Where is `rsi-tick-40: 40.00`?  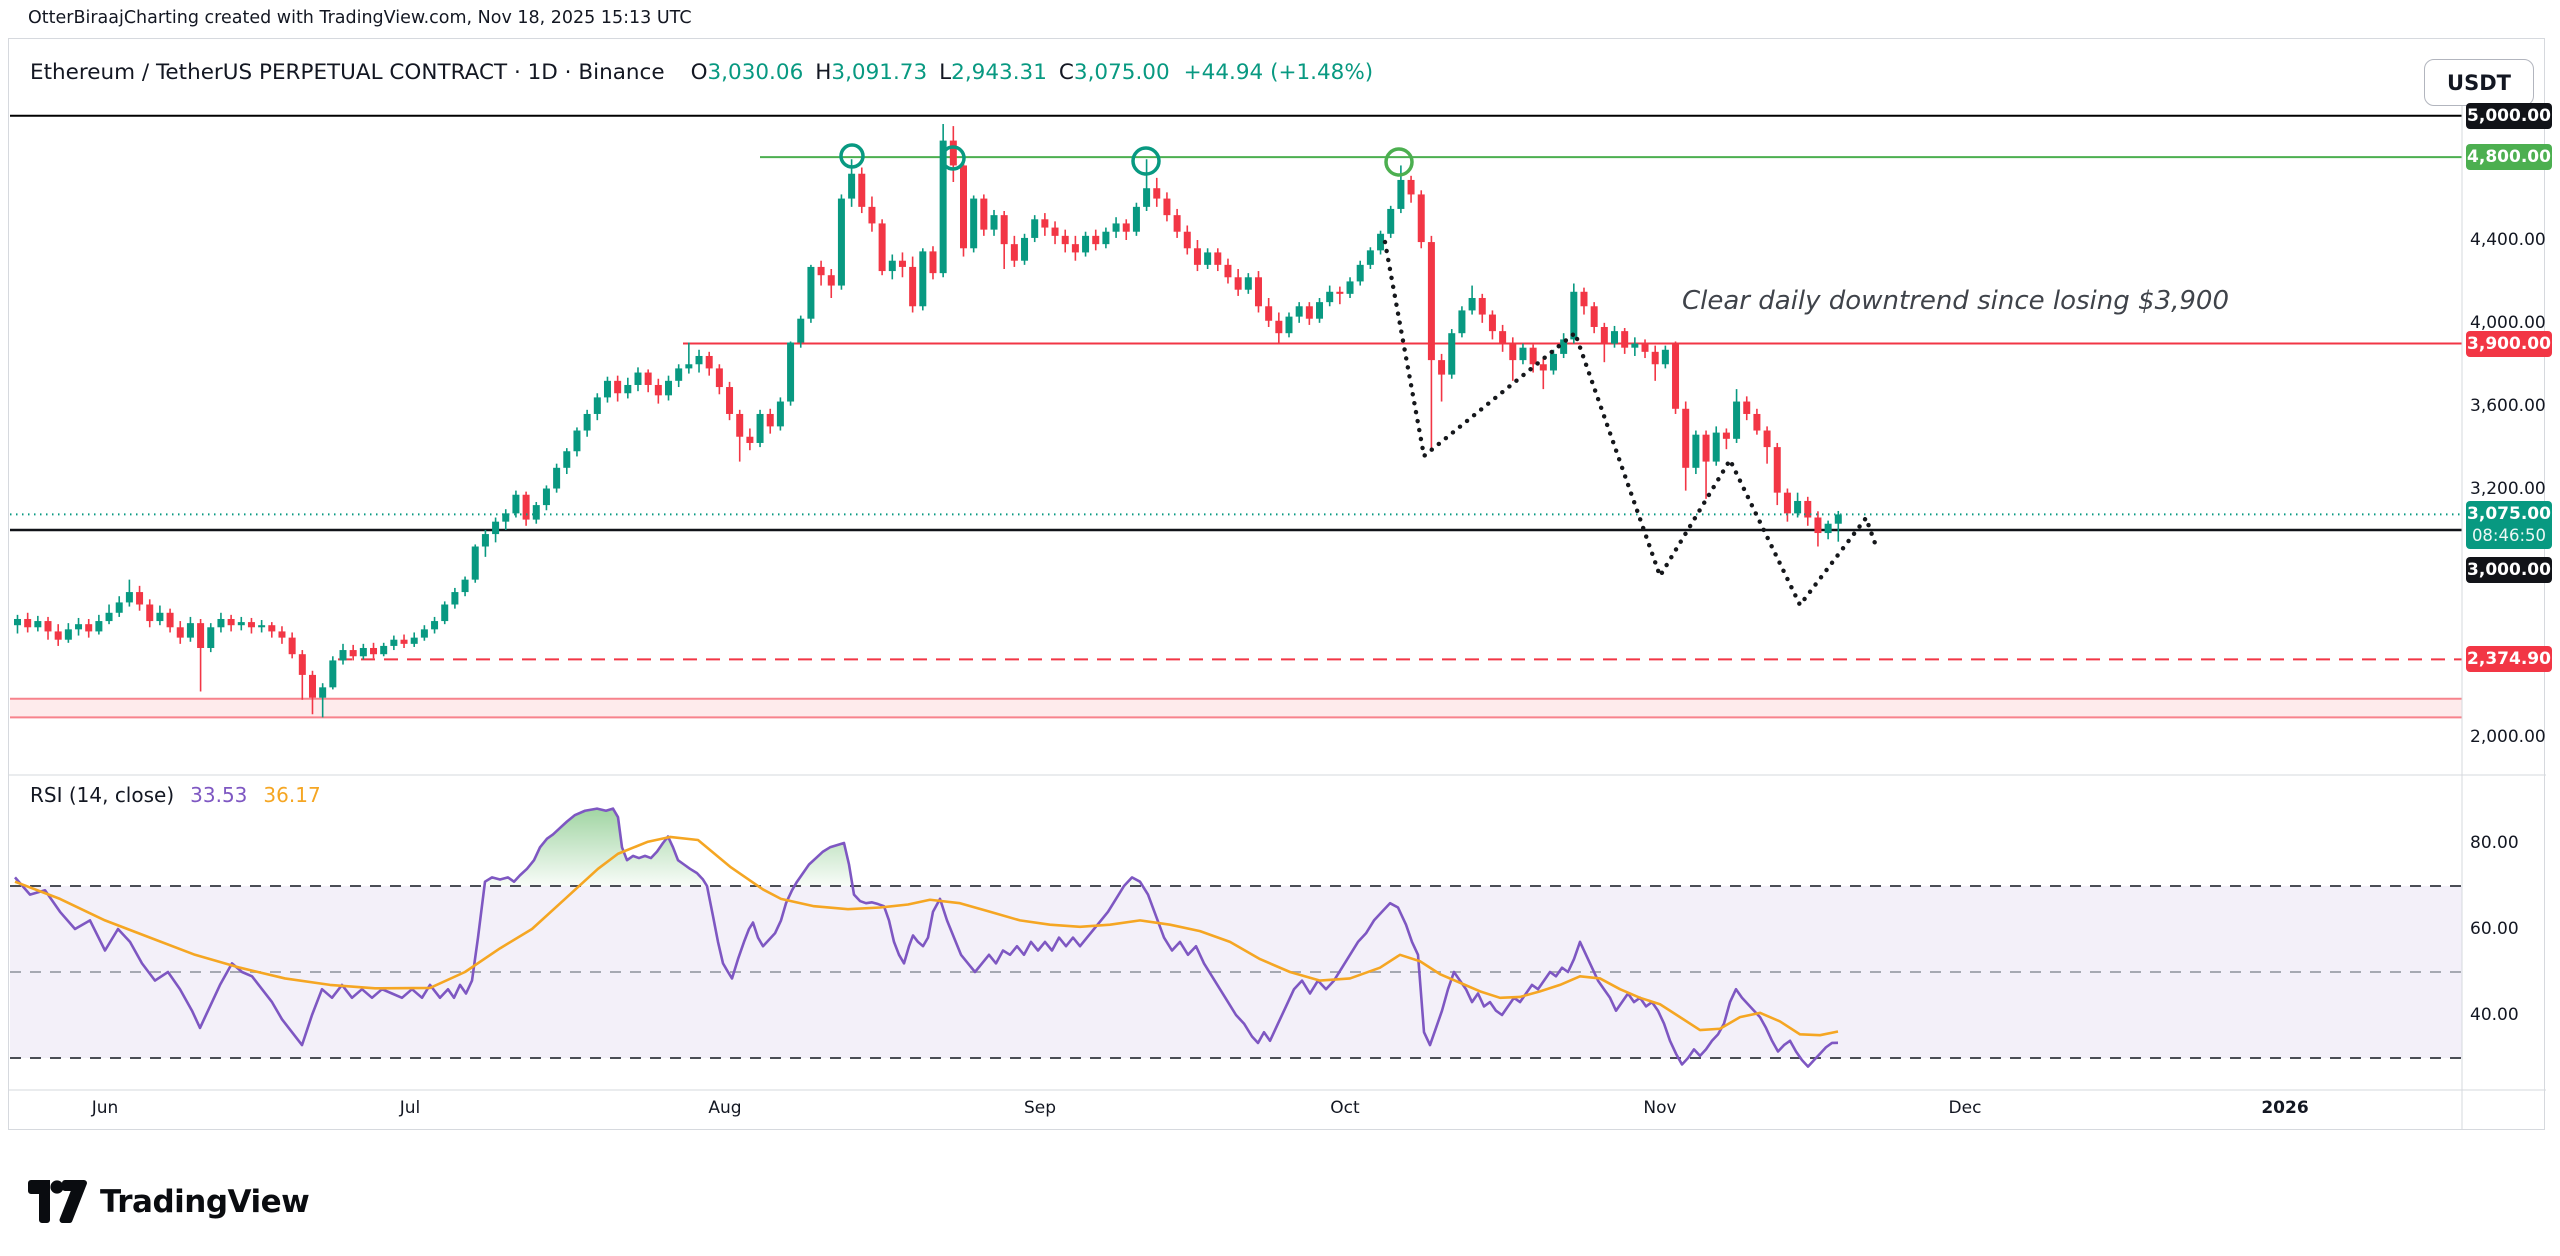
rsi-tick-40: 40.00 is located at coordinates (2494, 1015).